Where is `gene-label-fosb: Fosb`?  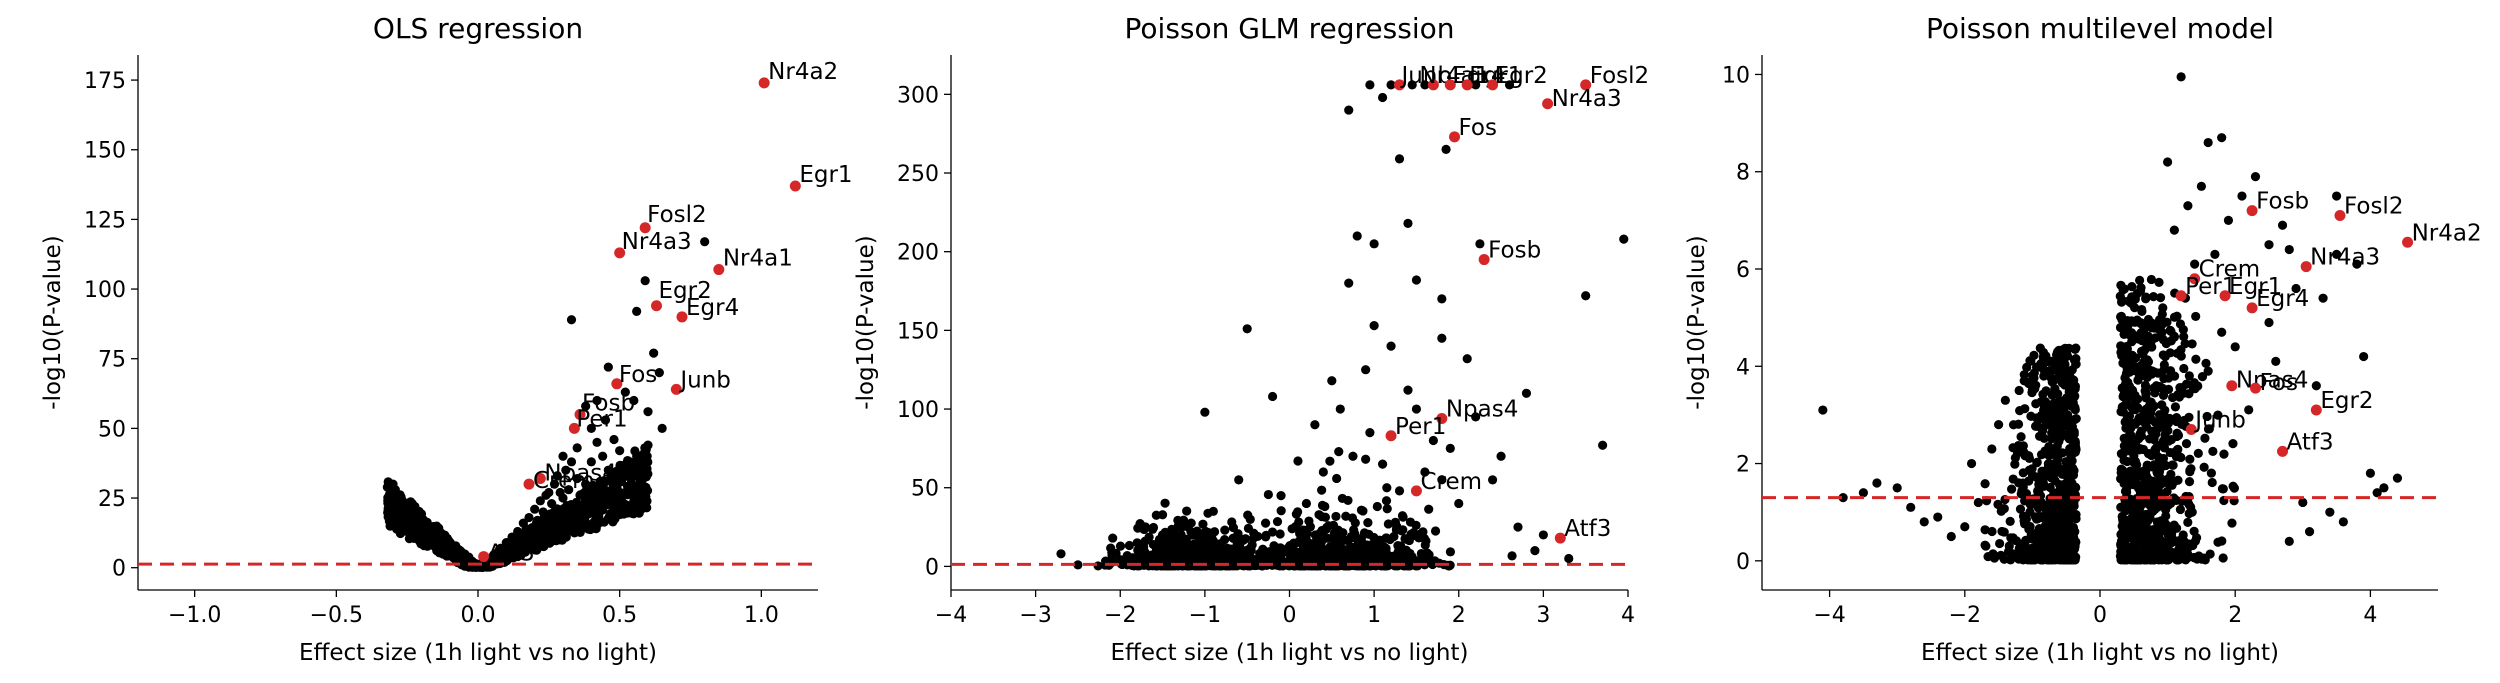 gene-label-fosb: Fosb is located at coordinates (1514, 251).